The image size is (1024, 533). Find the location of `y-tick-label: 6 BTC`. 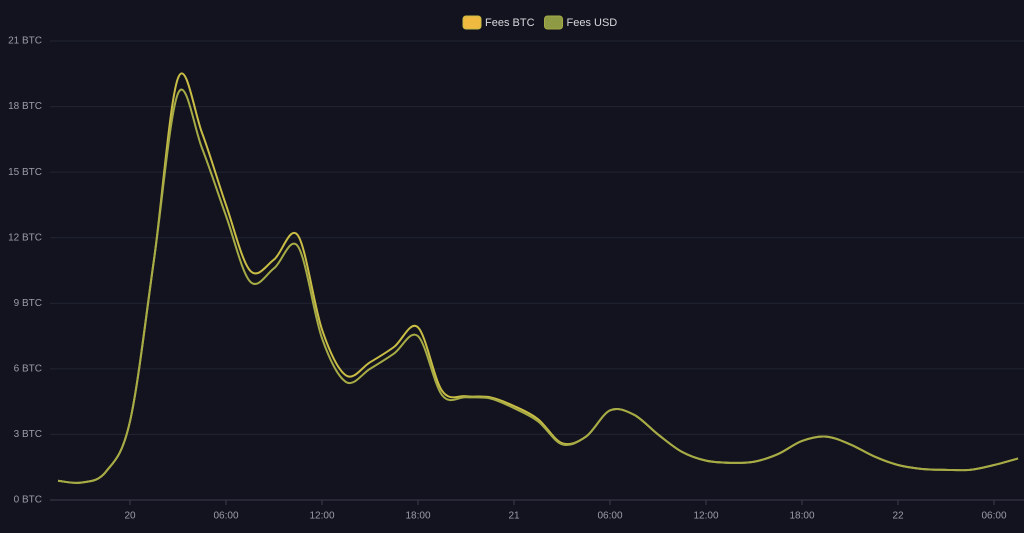

y-tick-label: 6 BTC is located at coordinates (28, 368).